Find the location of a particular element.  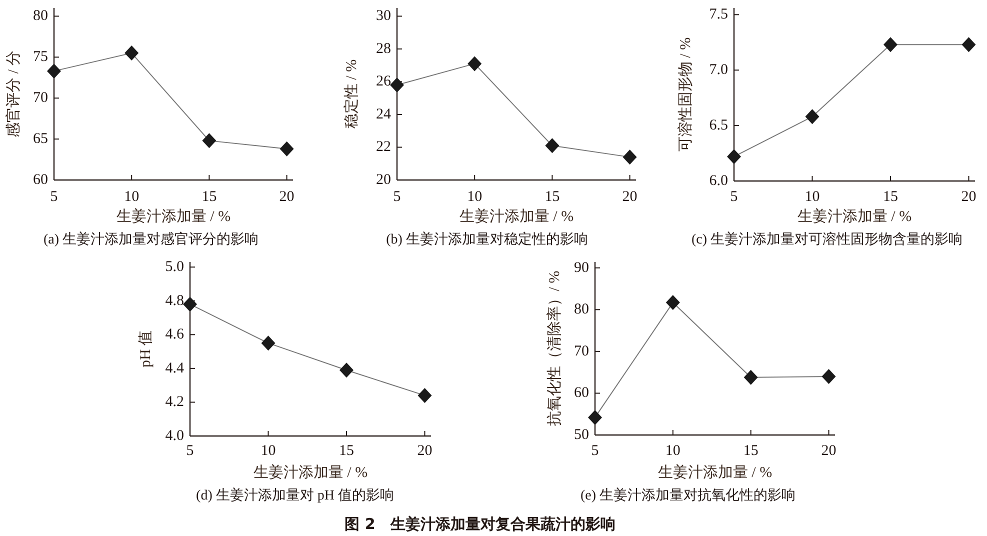

y-tick-label: 7.0 is located at coordinates (718, 70).